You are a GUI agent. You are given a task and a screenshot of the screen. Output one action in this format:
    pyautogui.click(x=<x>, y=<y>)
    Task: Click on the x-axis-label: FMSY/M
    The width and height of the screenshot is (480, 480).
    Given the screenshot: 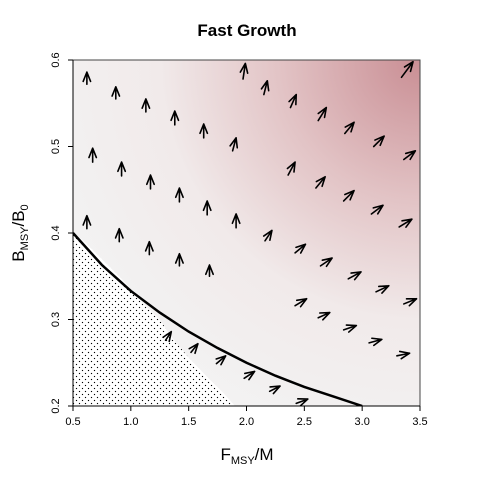 What is the action you would take?
    pyautogui.click(x=246, y=456)
    